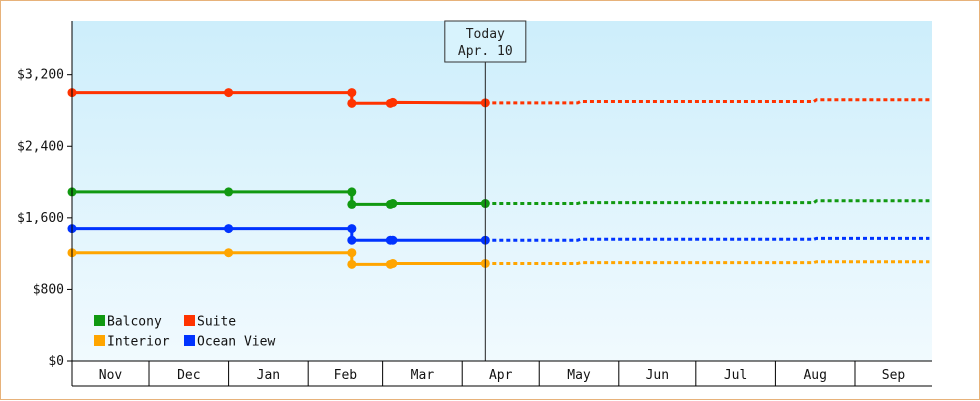  I want to click on x-tick-label-aug: Aug, so click(814, 375).